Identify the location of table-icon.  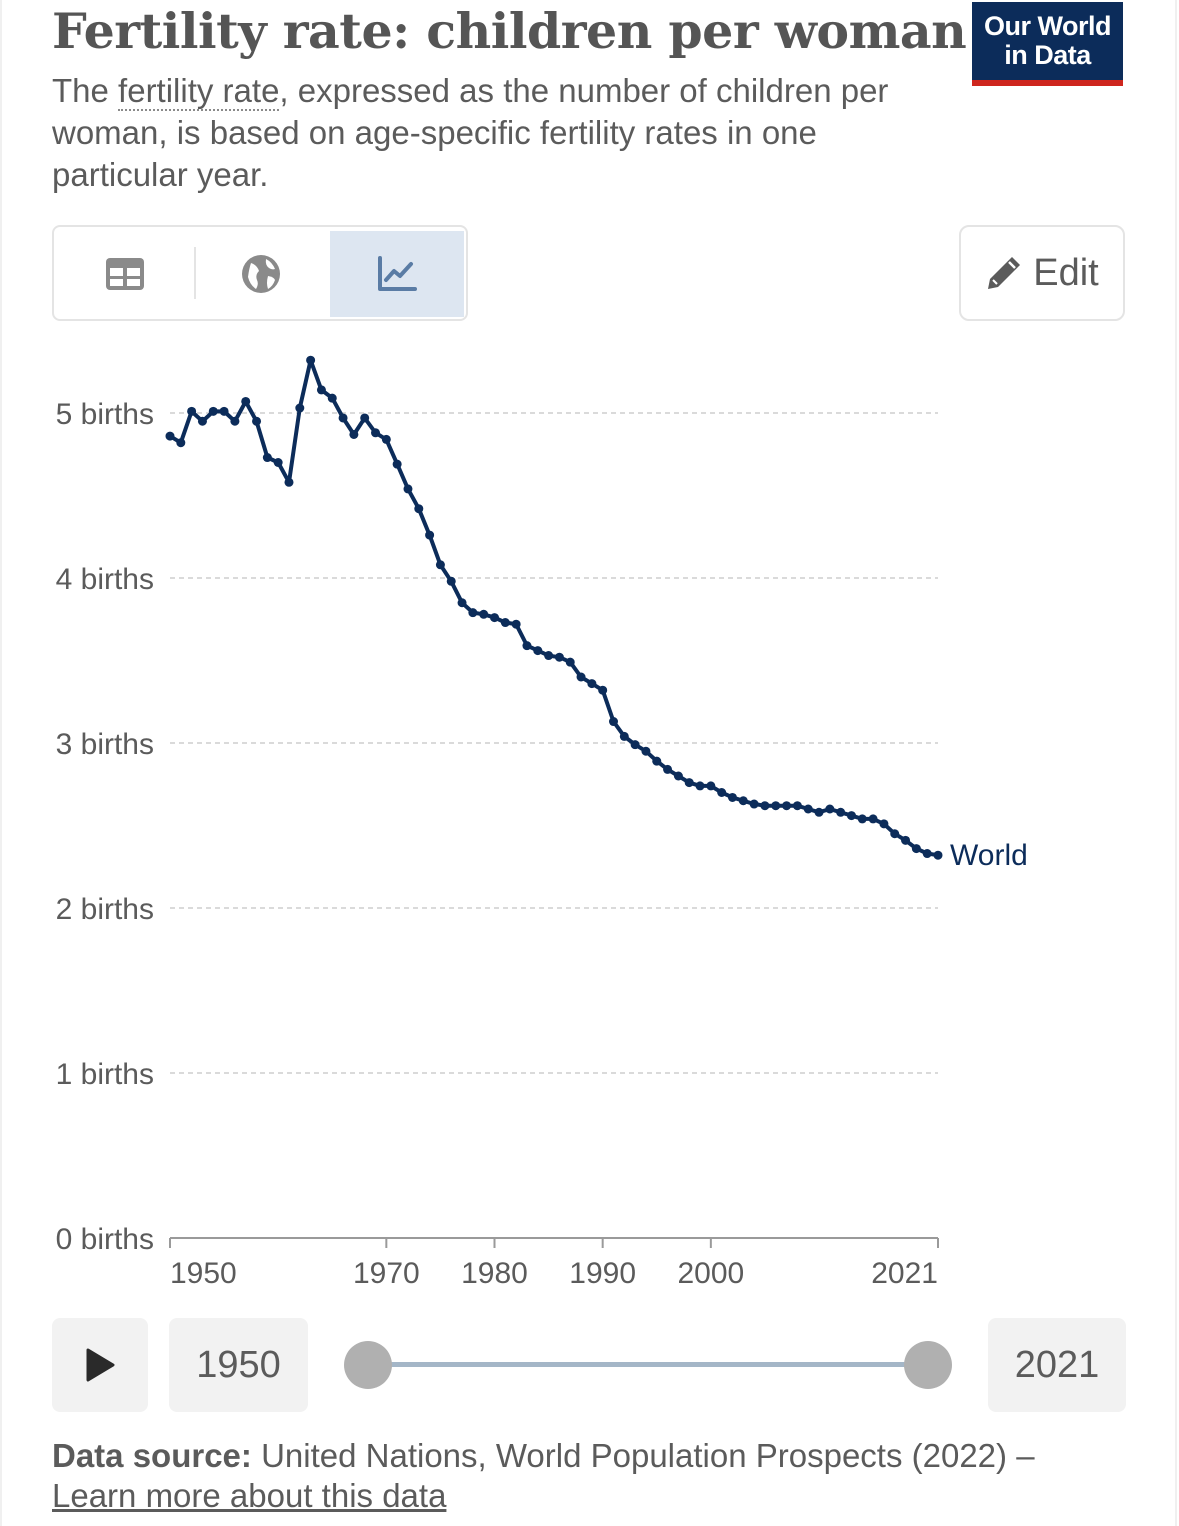
(125, 274).